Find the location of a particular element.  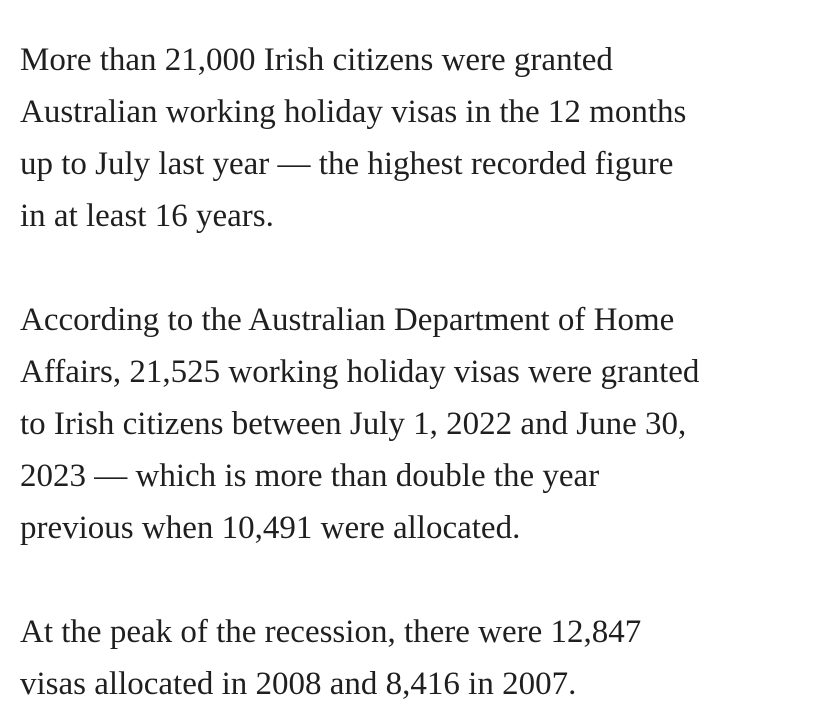

text-line: previous when 10,491 were allocated. is located at coordinates (270, 528).